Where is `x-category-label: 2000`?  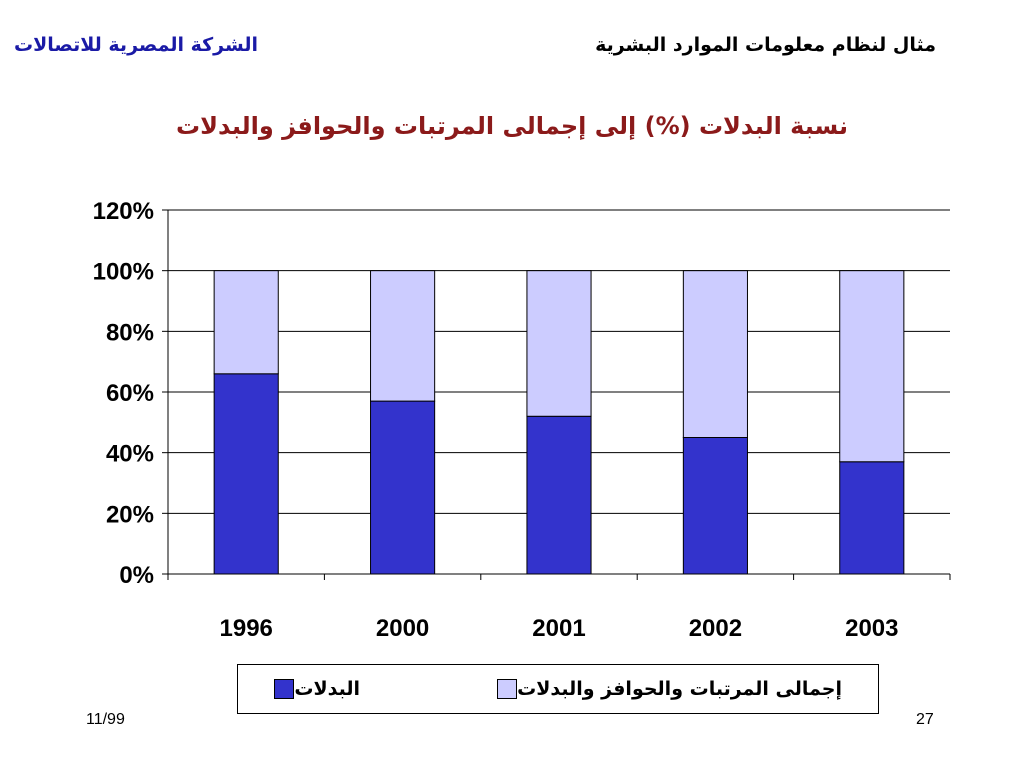 x-category-label: 2000 is located at coordinates (402, 628).